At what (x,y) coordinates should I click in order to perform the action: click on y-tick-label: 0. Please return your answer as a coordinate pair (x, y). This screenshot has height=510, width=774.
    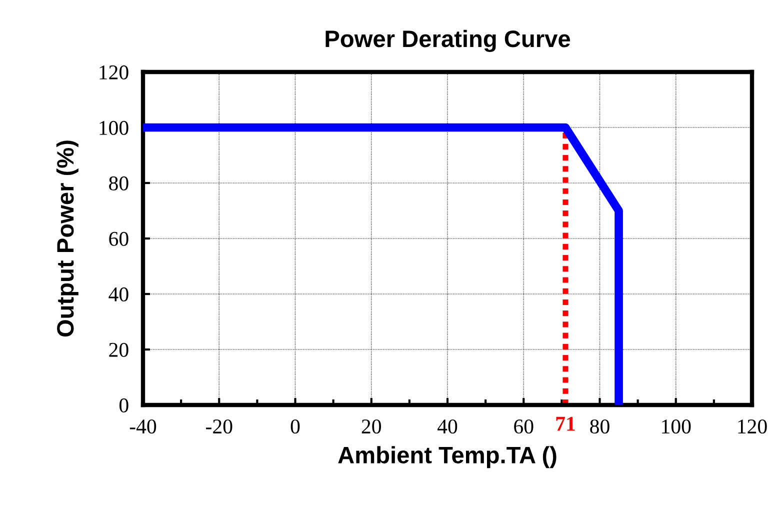
    Looking at the image, I should click on (123, 405).